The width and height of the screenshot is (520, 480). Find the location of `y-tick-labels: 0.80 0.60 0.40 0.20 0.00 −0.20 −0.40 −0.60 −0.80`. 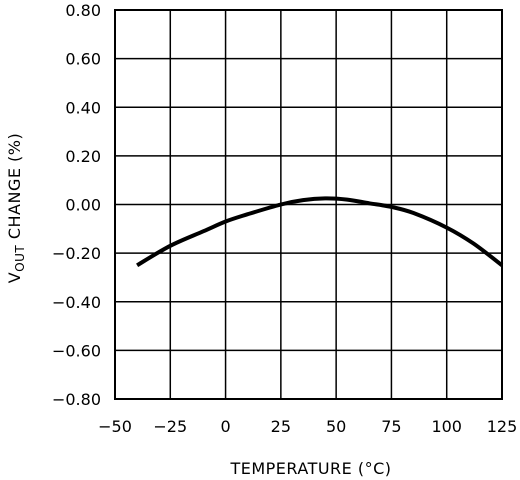

y-tick-labels: 0.80 0.60 0.40 0.20 0.00 −0.20 −0.40 −0.60 −0.80 is located at coordinates (76, 205).